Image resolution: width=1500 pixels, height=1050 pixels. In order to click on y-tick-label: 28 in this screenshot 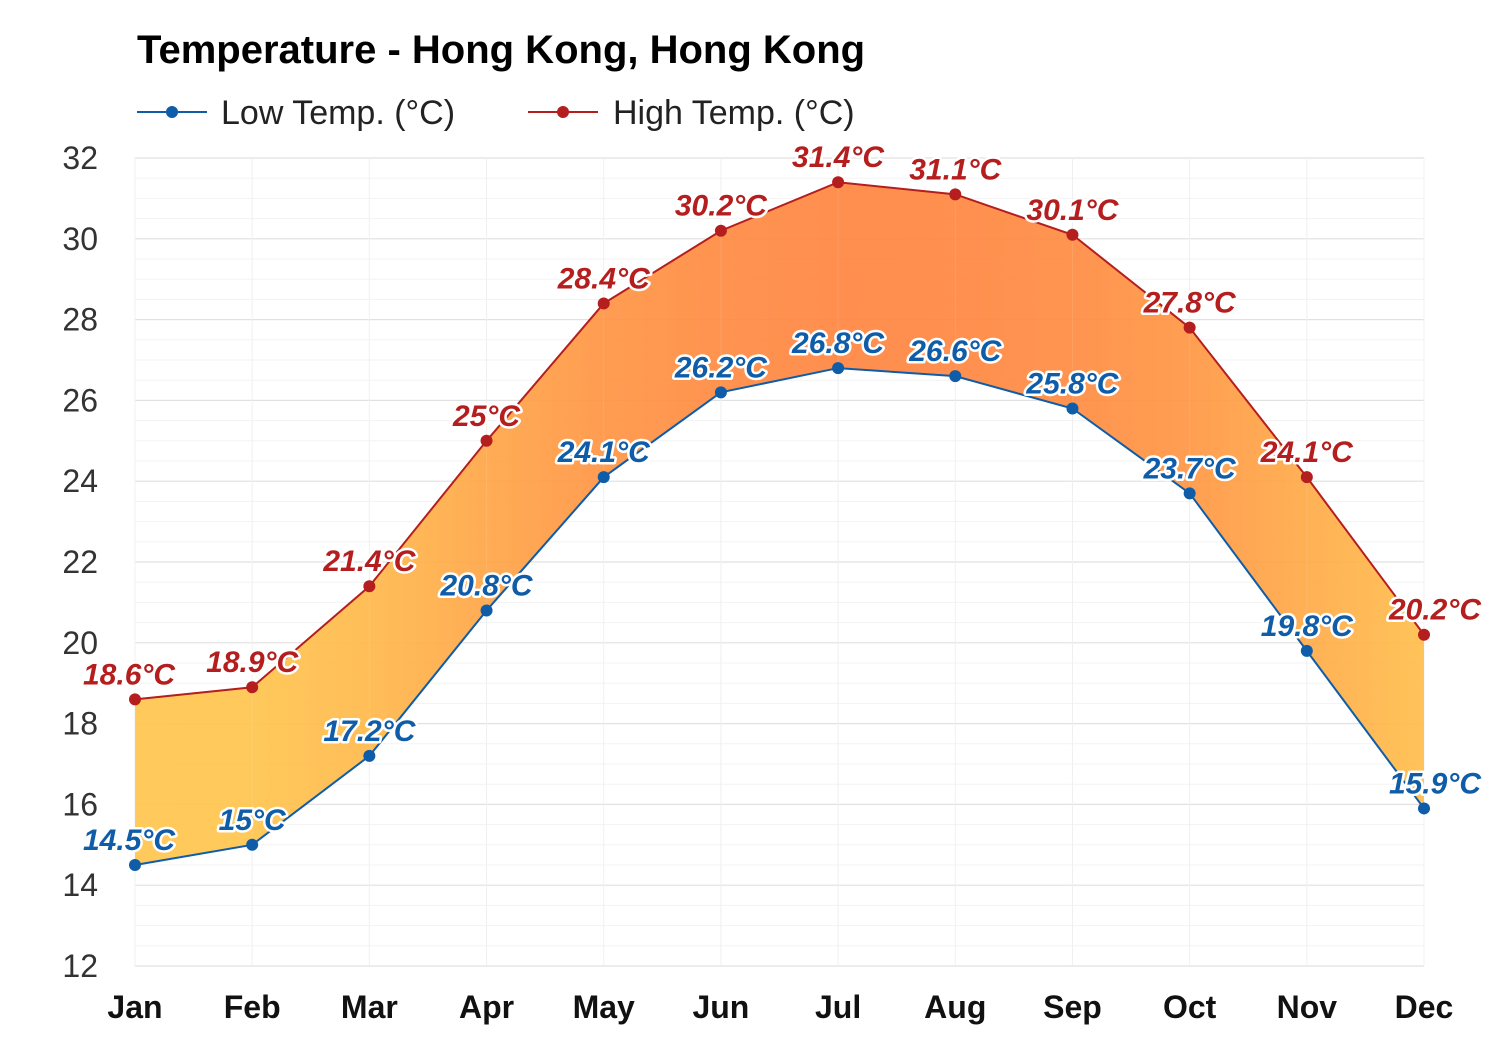, I will do `click(80, 320)`.